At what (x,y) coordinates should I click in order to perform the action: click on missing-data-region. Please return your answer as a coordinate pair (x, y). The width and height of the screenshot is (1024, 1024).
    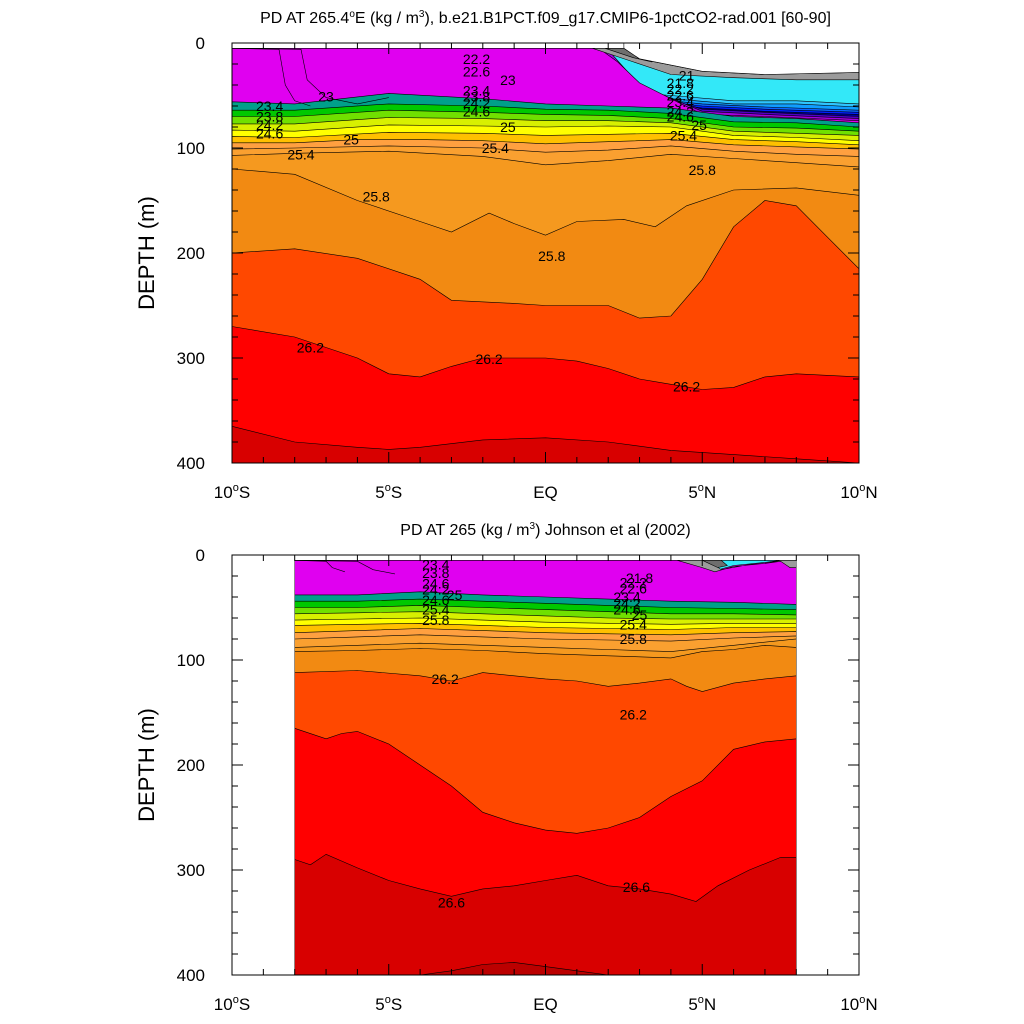
    Looking at the image, I should click on (741, 59).